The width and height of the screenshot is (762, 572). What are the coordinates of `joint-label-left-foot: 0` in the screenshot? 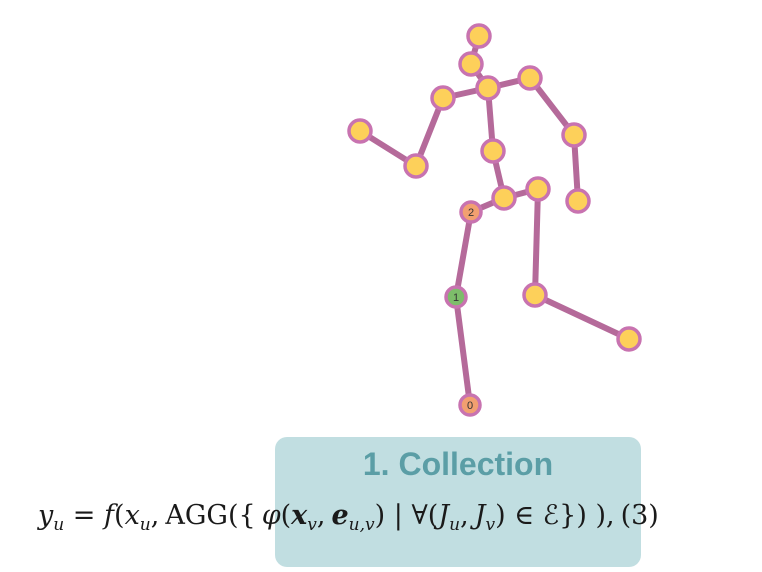 It's located at (470, 406).